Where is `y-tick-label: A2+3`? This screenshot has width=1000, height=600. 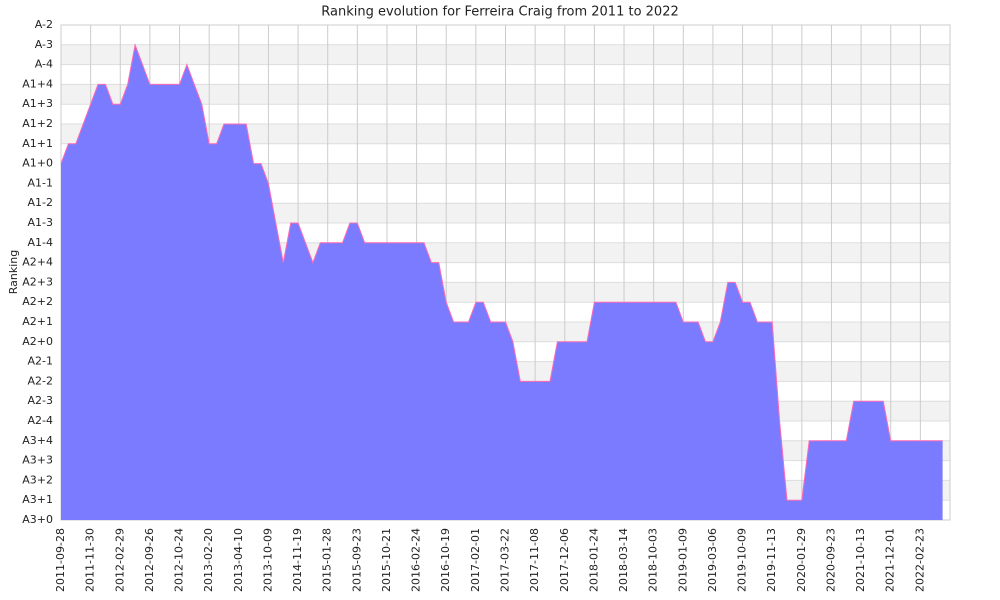
y-tick-label: A2+3 is located at coordinates (37, 281).